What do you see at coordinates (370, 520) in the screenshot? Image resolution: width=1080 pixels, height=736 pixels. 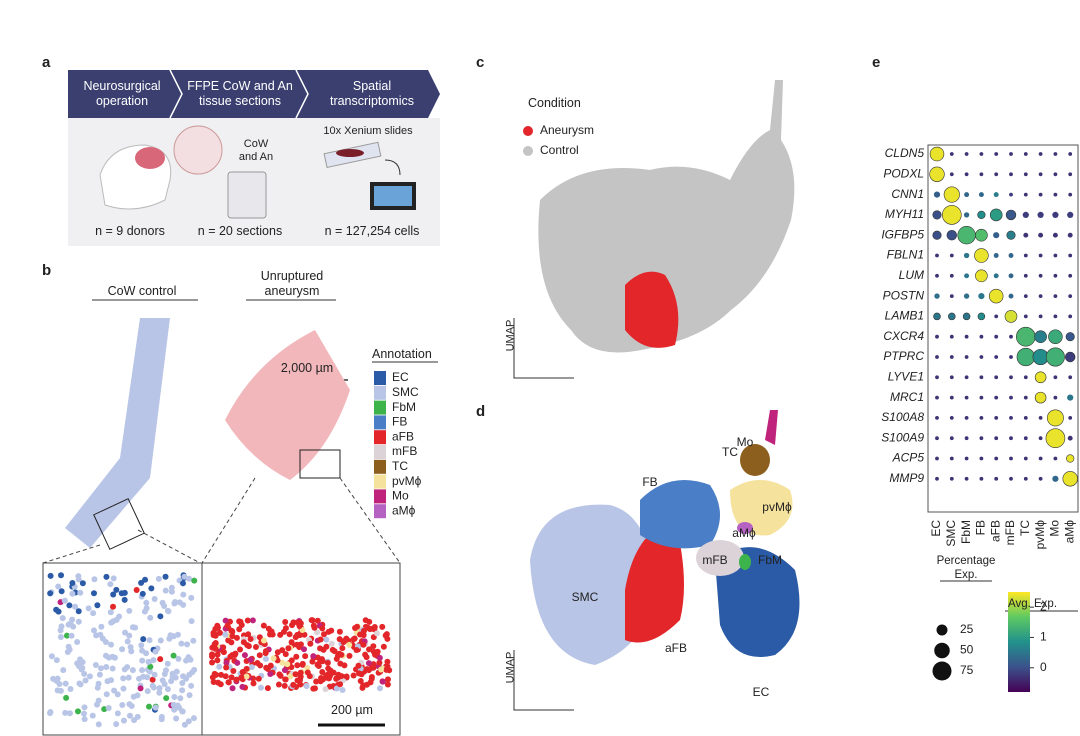 I see `zoom-line` at bounding box center [370, 520].